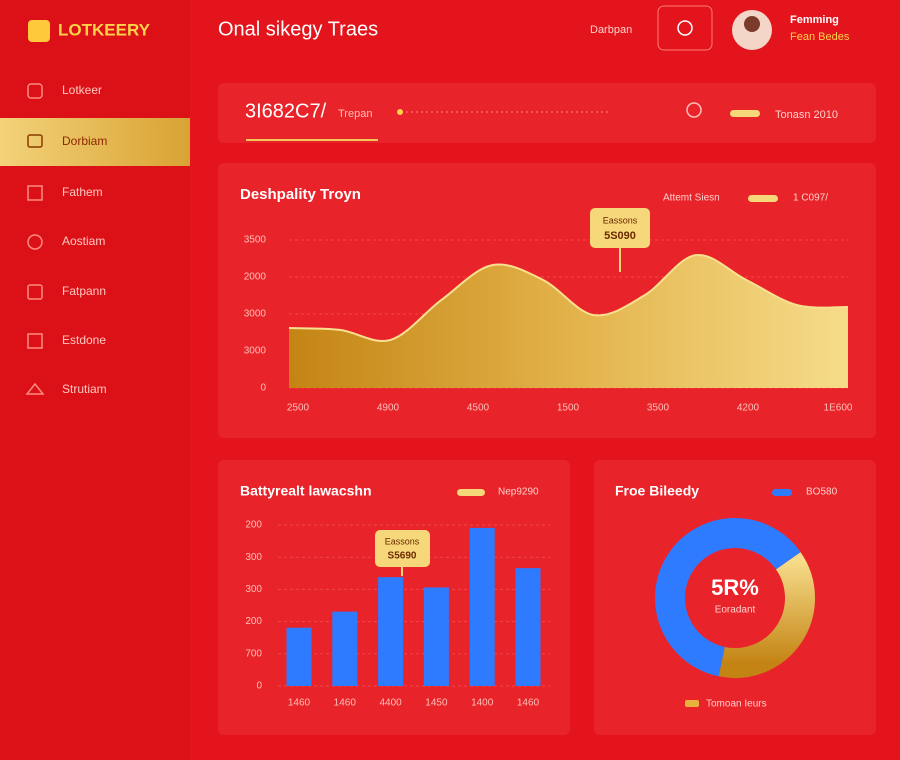  What do you see at coordinates (104, 29) in the screenshot?
I see `logo: LOTKEERY` at bounding box center [104, 29].